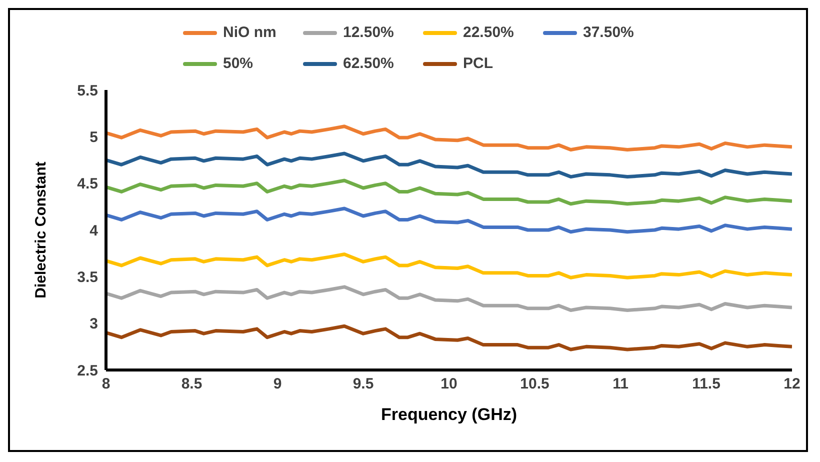 This screenshot has height=462, width=820. Describe the element at coordinates (368, 32) in the screenshot. I see `legend-label: 12.50%` at that location.